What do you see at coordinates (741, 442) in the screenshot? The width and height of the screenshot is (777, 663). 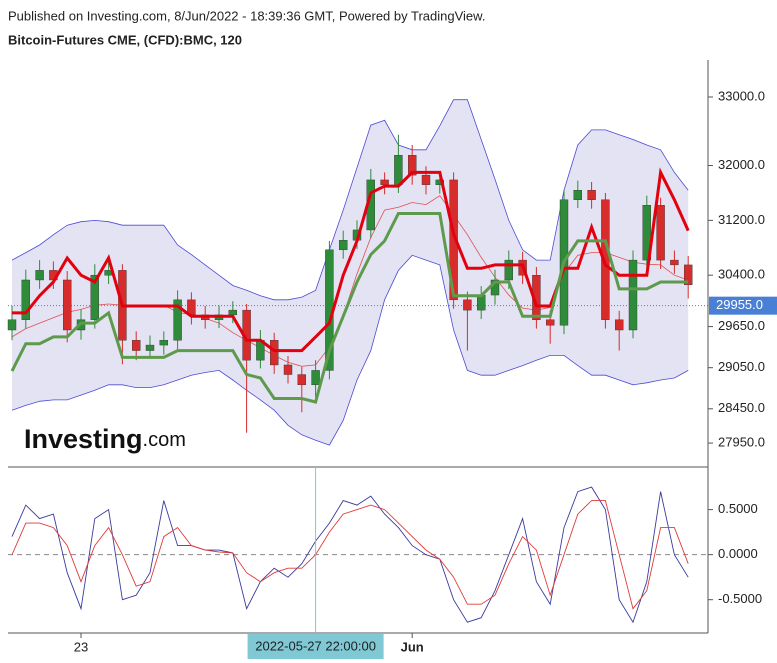 I see `y-tick-label: 27950.0` at bounding box center [741, 442].